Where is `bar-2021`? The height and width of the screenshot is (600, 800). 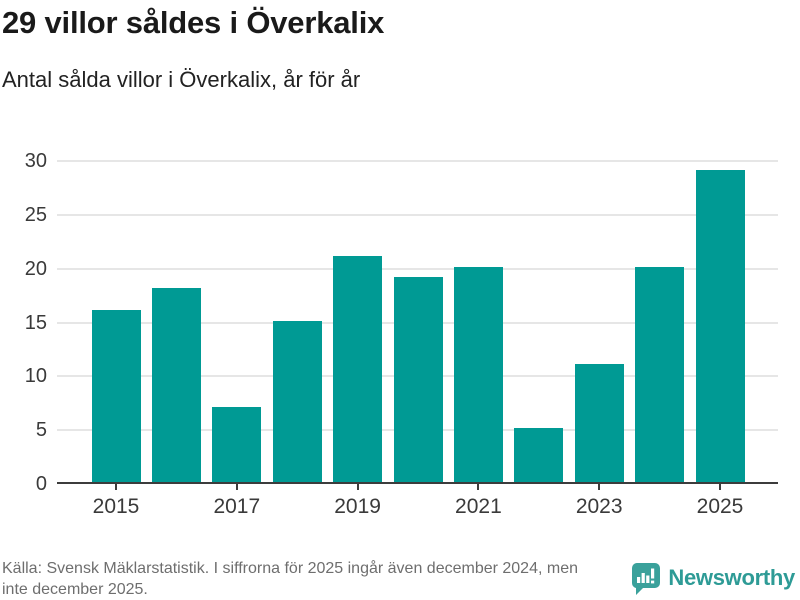 bar-2021 is located at coordinates (478, 374).